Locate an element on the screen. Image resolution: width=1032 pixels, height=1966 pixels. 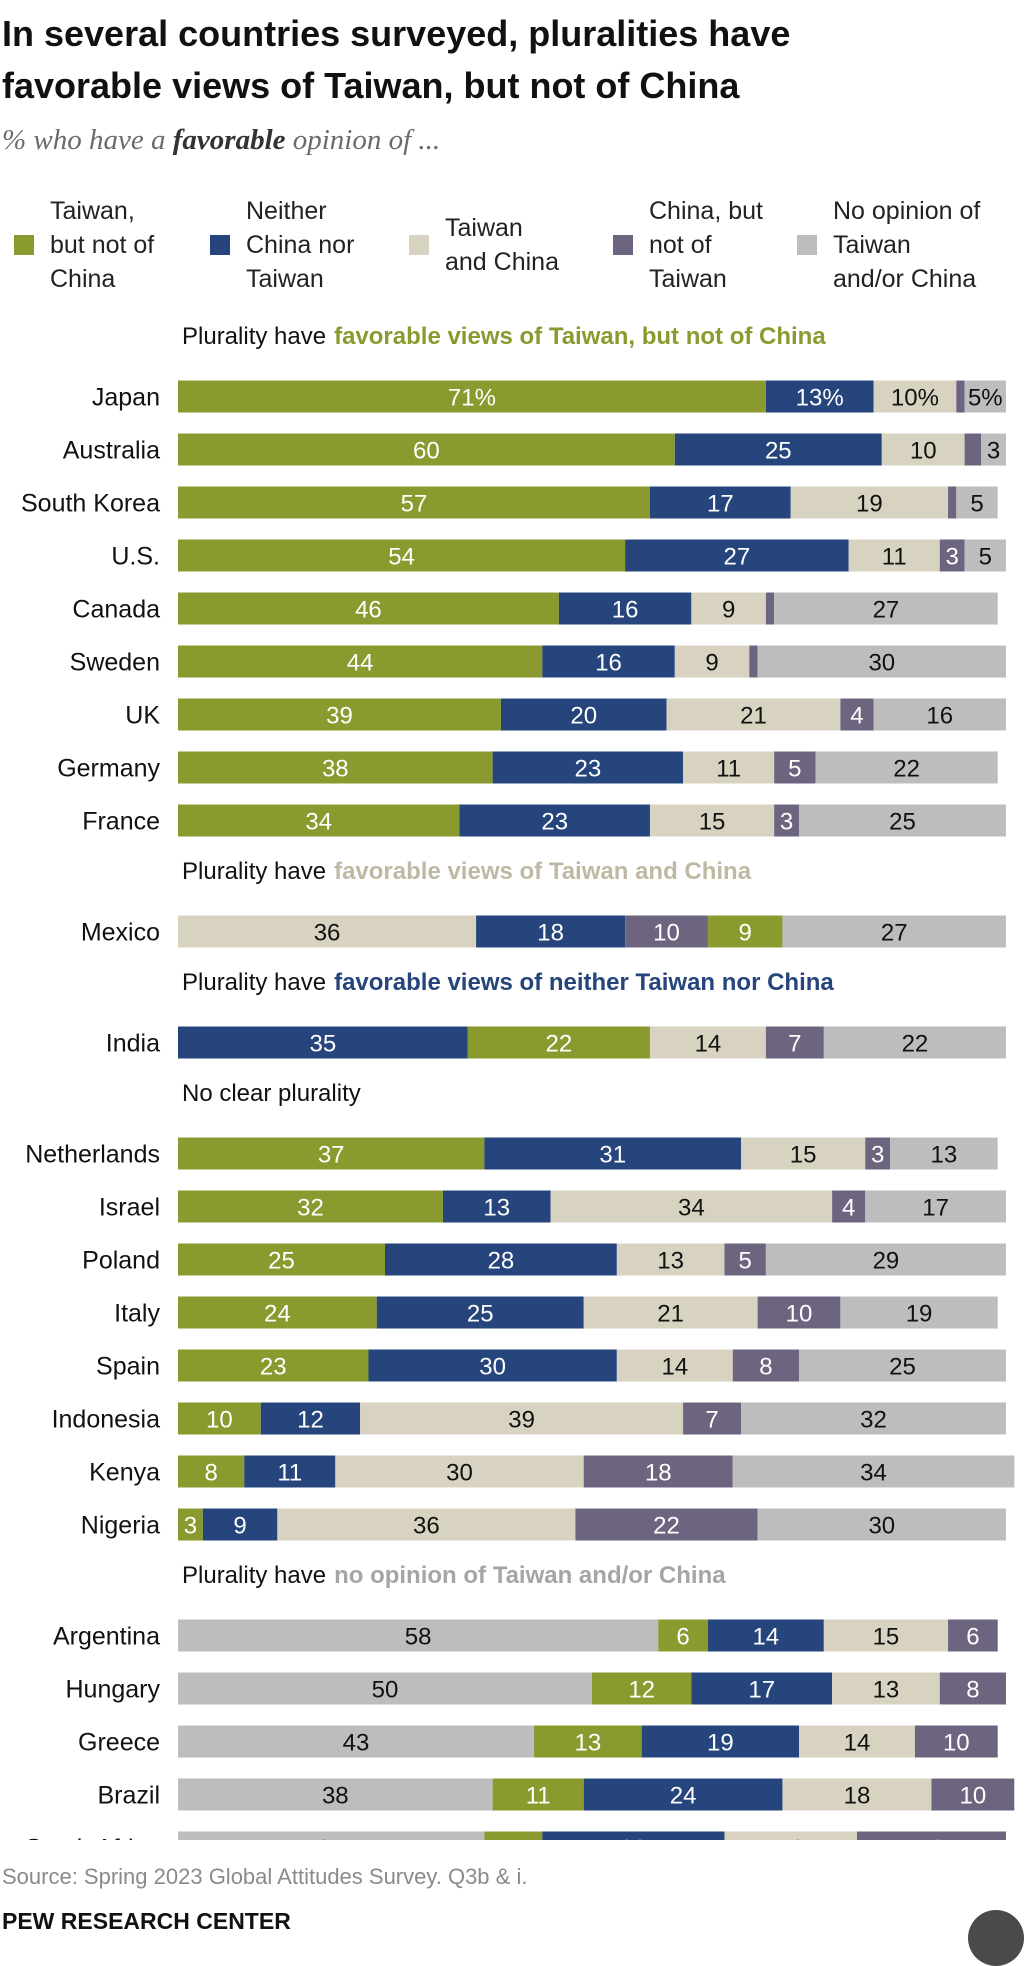
legend-swatch is located at coordinates (24, 245).